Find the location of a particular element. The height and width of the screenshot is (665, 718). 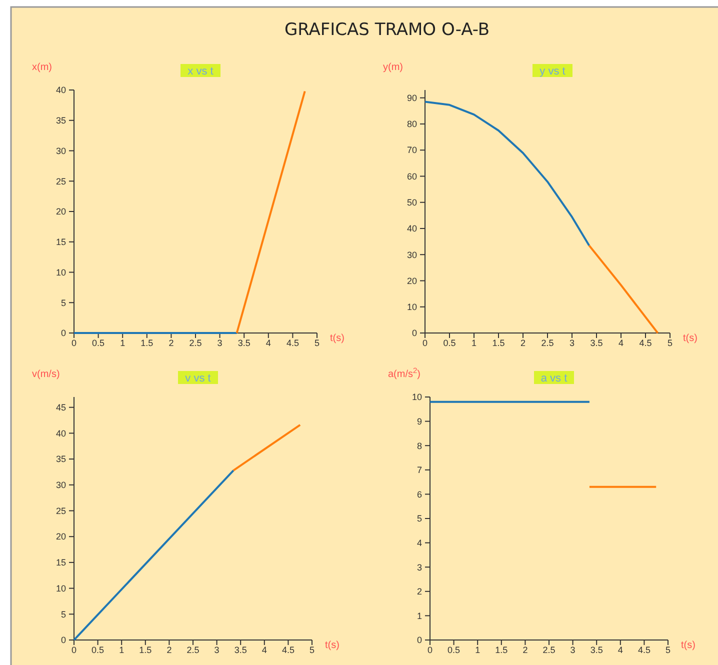

y-tick-label: 7 is located at coordinates (419, 470).